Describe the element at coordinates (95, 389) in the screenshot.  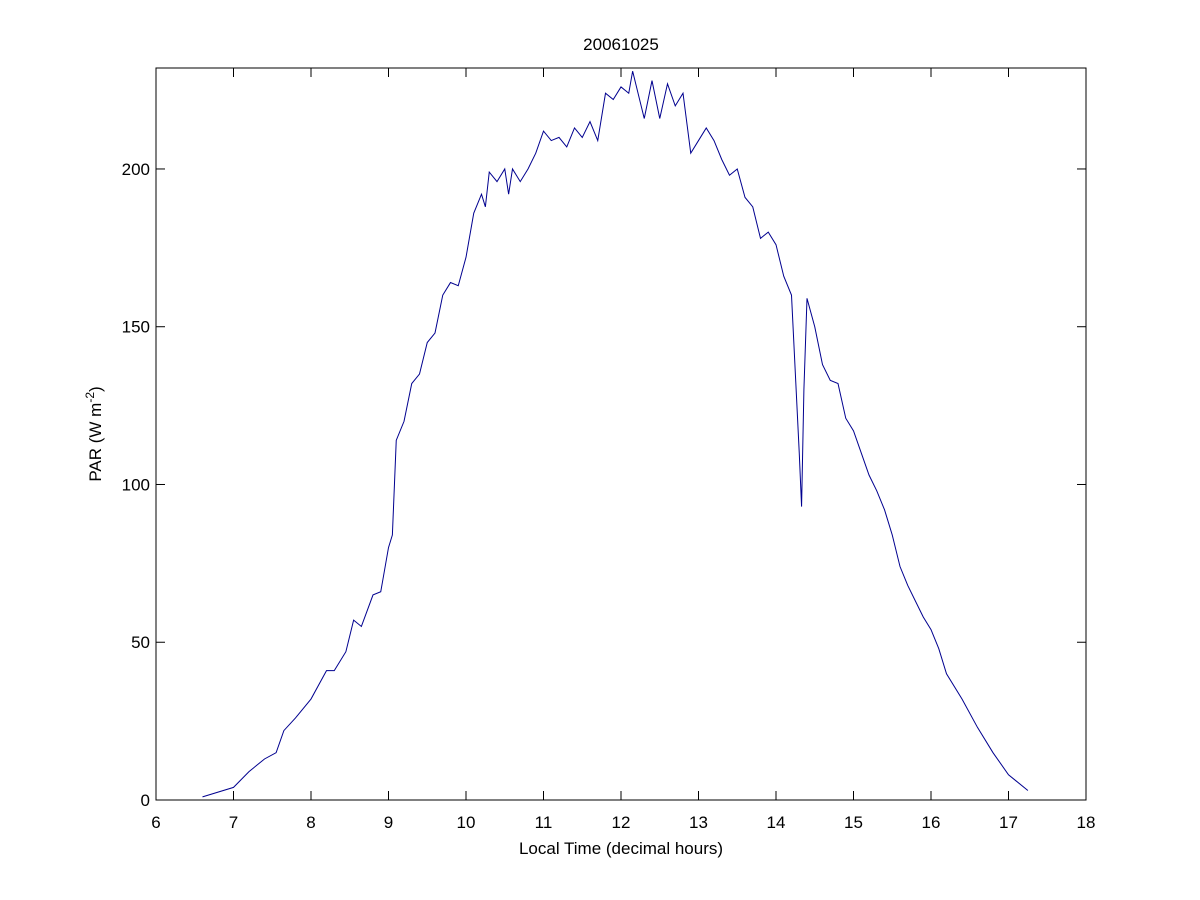
I see `y-label-suffix: )` at that location.